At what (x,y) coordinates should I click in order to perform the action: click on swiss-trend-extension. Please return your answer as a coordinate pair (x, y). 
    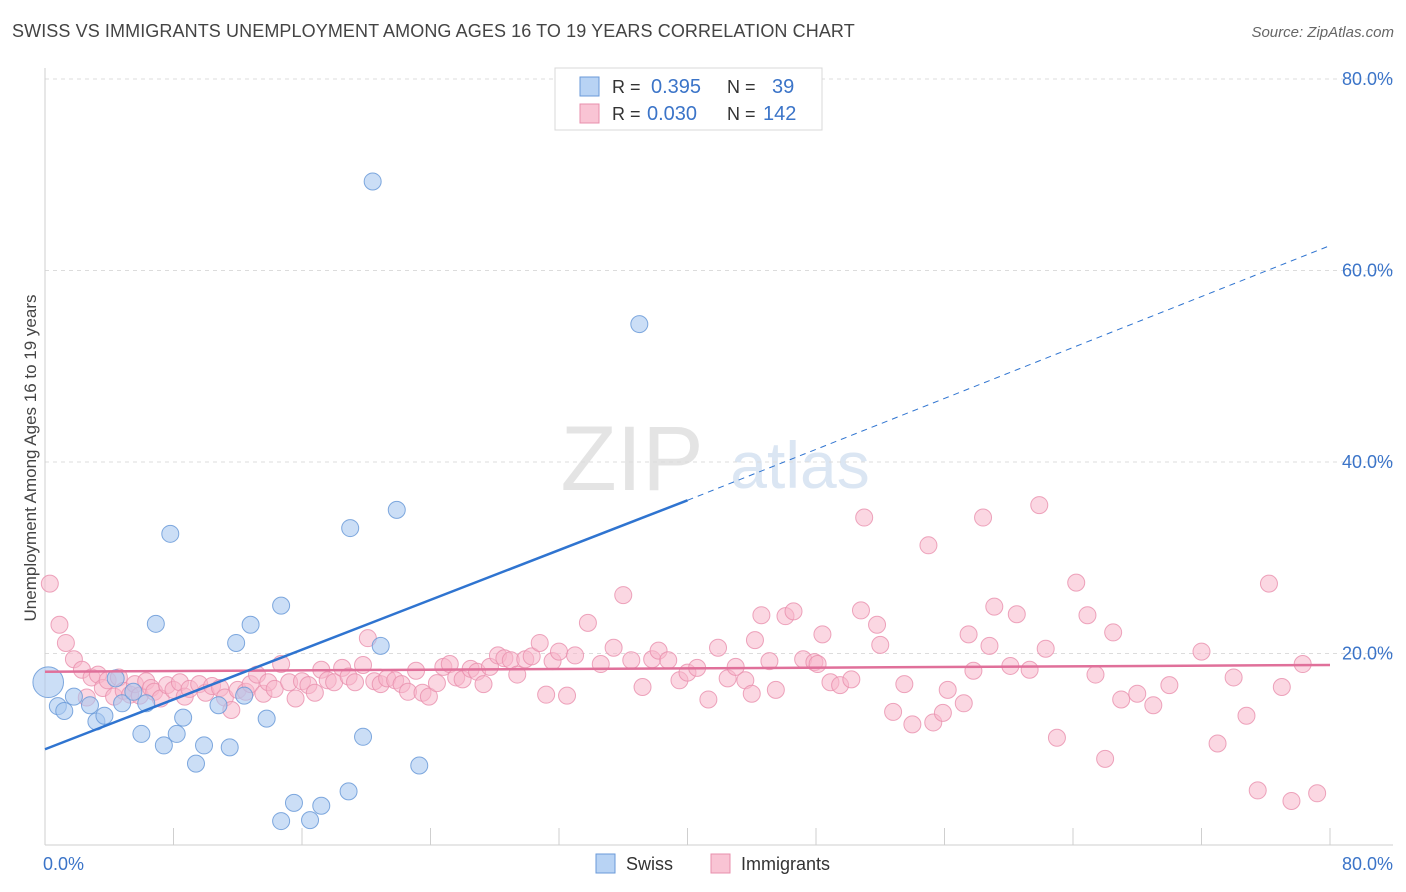
    Looking at the image, I should click on (1009, 373).